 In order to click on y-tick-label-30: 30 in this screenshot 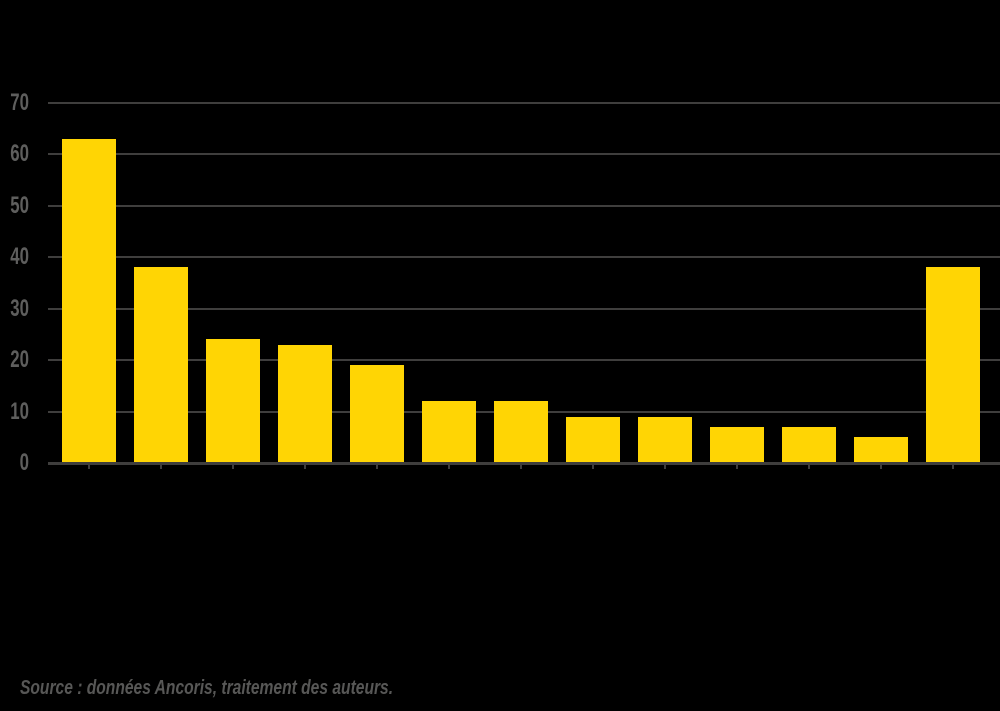, I will do `click(19, 308)`.